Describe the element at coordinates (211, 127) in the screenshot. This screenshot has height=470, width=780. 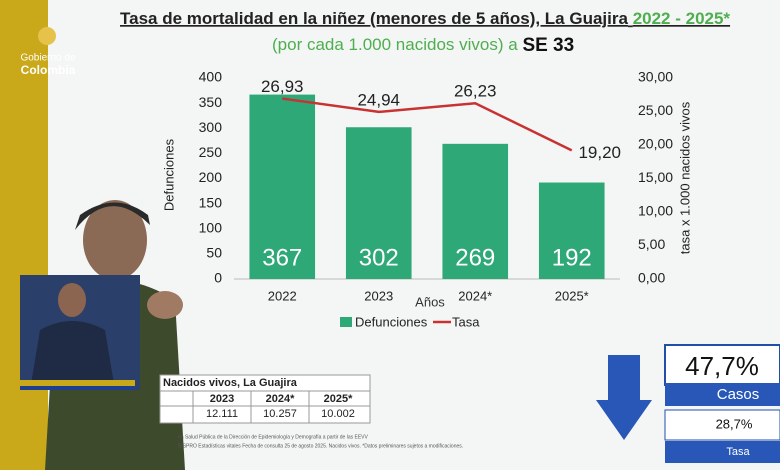
I see `y-tick-label: 300` at that location.